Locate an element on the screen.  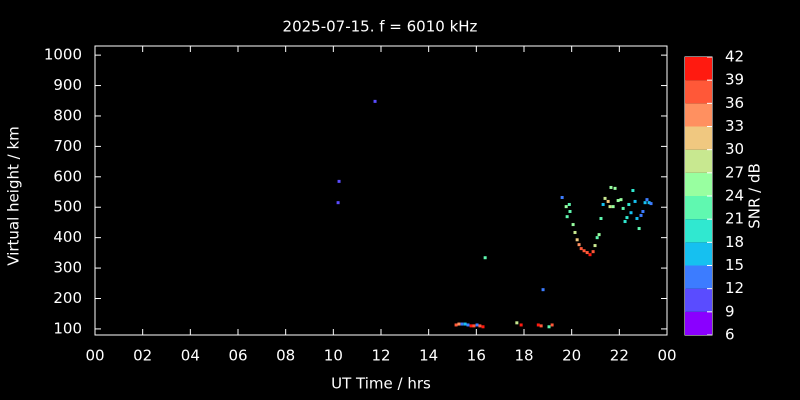
x-tick-label: 12 is located at coordinates (380, 356).